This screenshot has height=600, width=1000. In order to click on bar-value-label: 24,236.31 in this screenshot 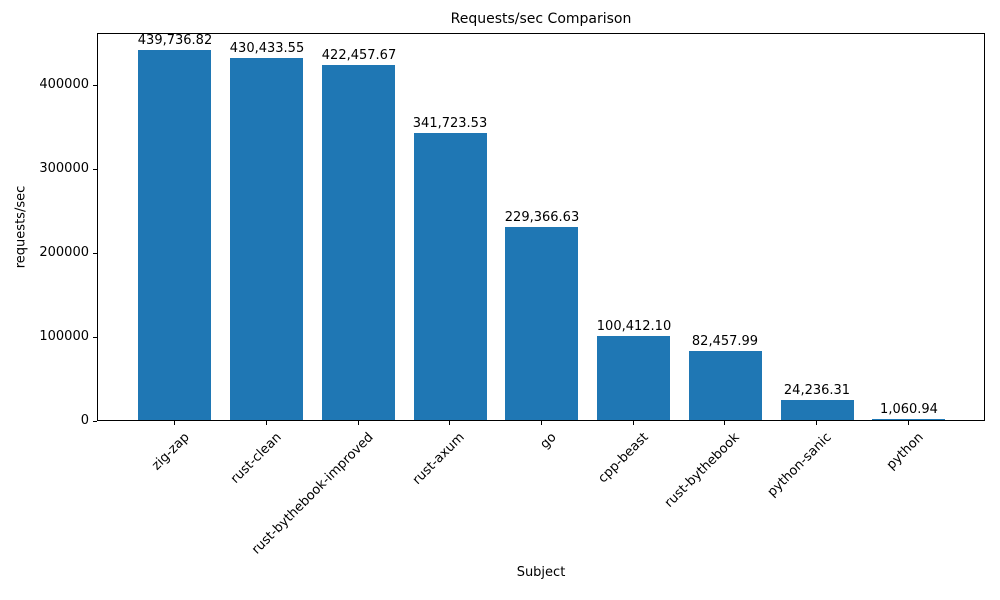, I will do `click(817, 390)`.